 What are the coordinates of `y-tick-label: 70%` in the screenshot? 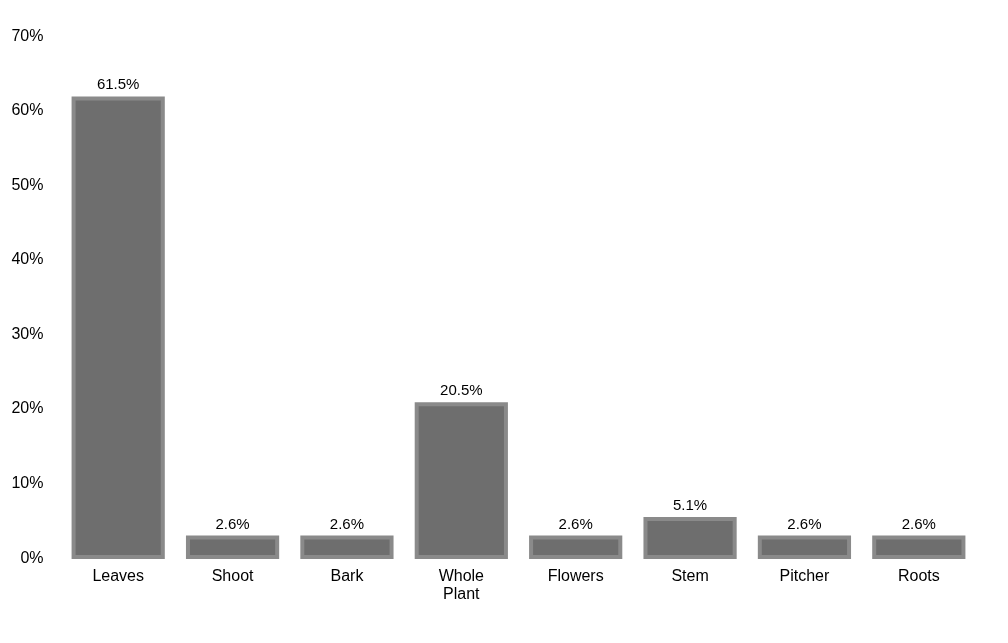 It's located at (27, 35).